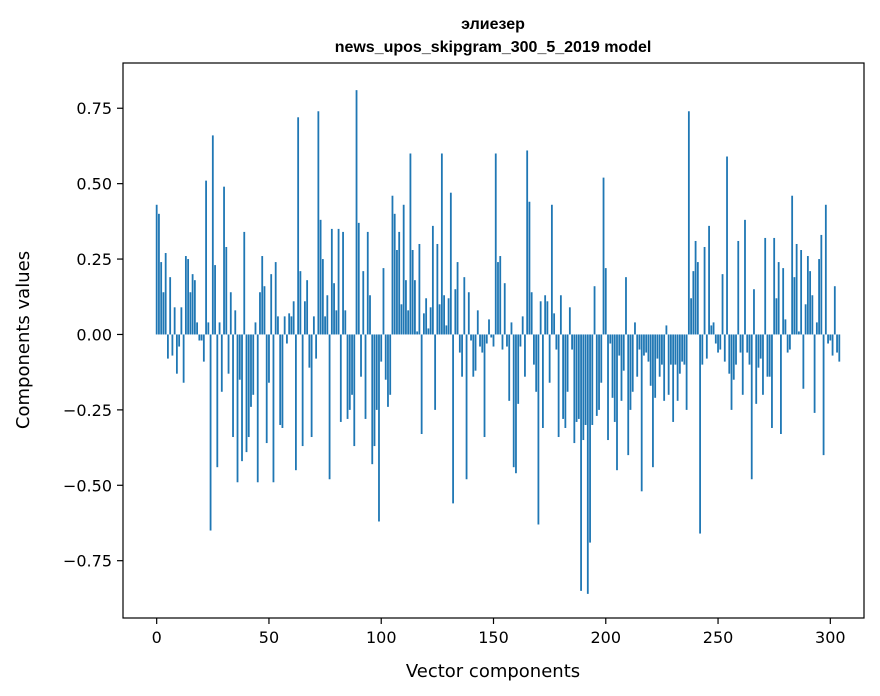  I want to click on x-tick-label: 50, so click(269, 637).